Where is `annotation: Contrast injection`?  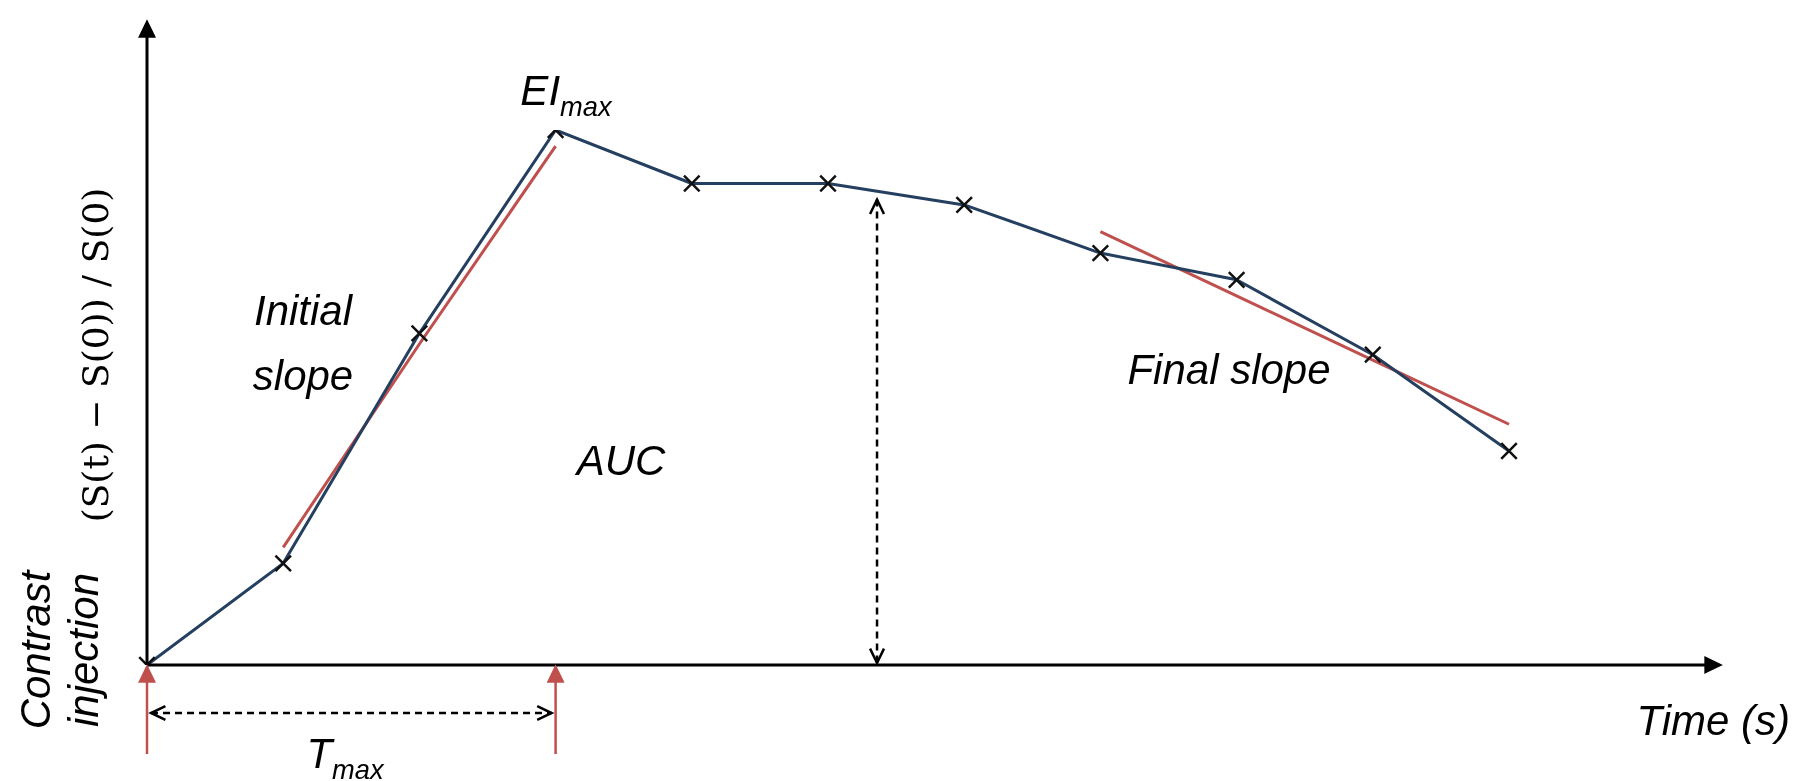
annotation: Contrast injection is located at coordinates (59, 649).